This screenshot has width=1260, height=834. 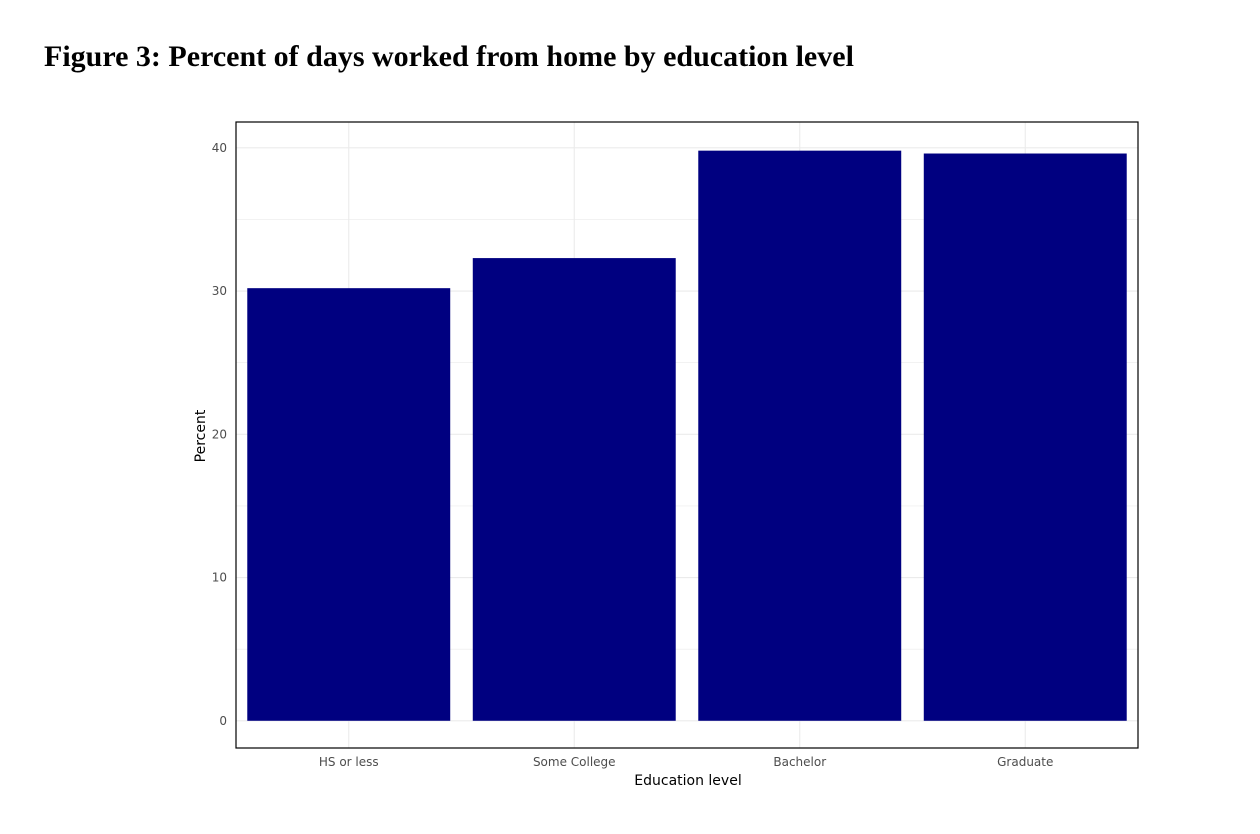 What do you see at coordinates (219, 148) in the screenshot?
I see `y-tick-label: 40` at bounding box center [219, 148].